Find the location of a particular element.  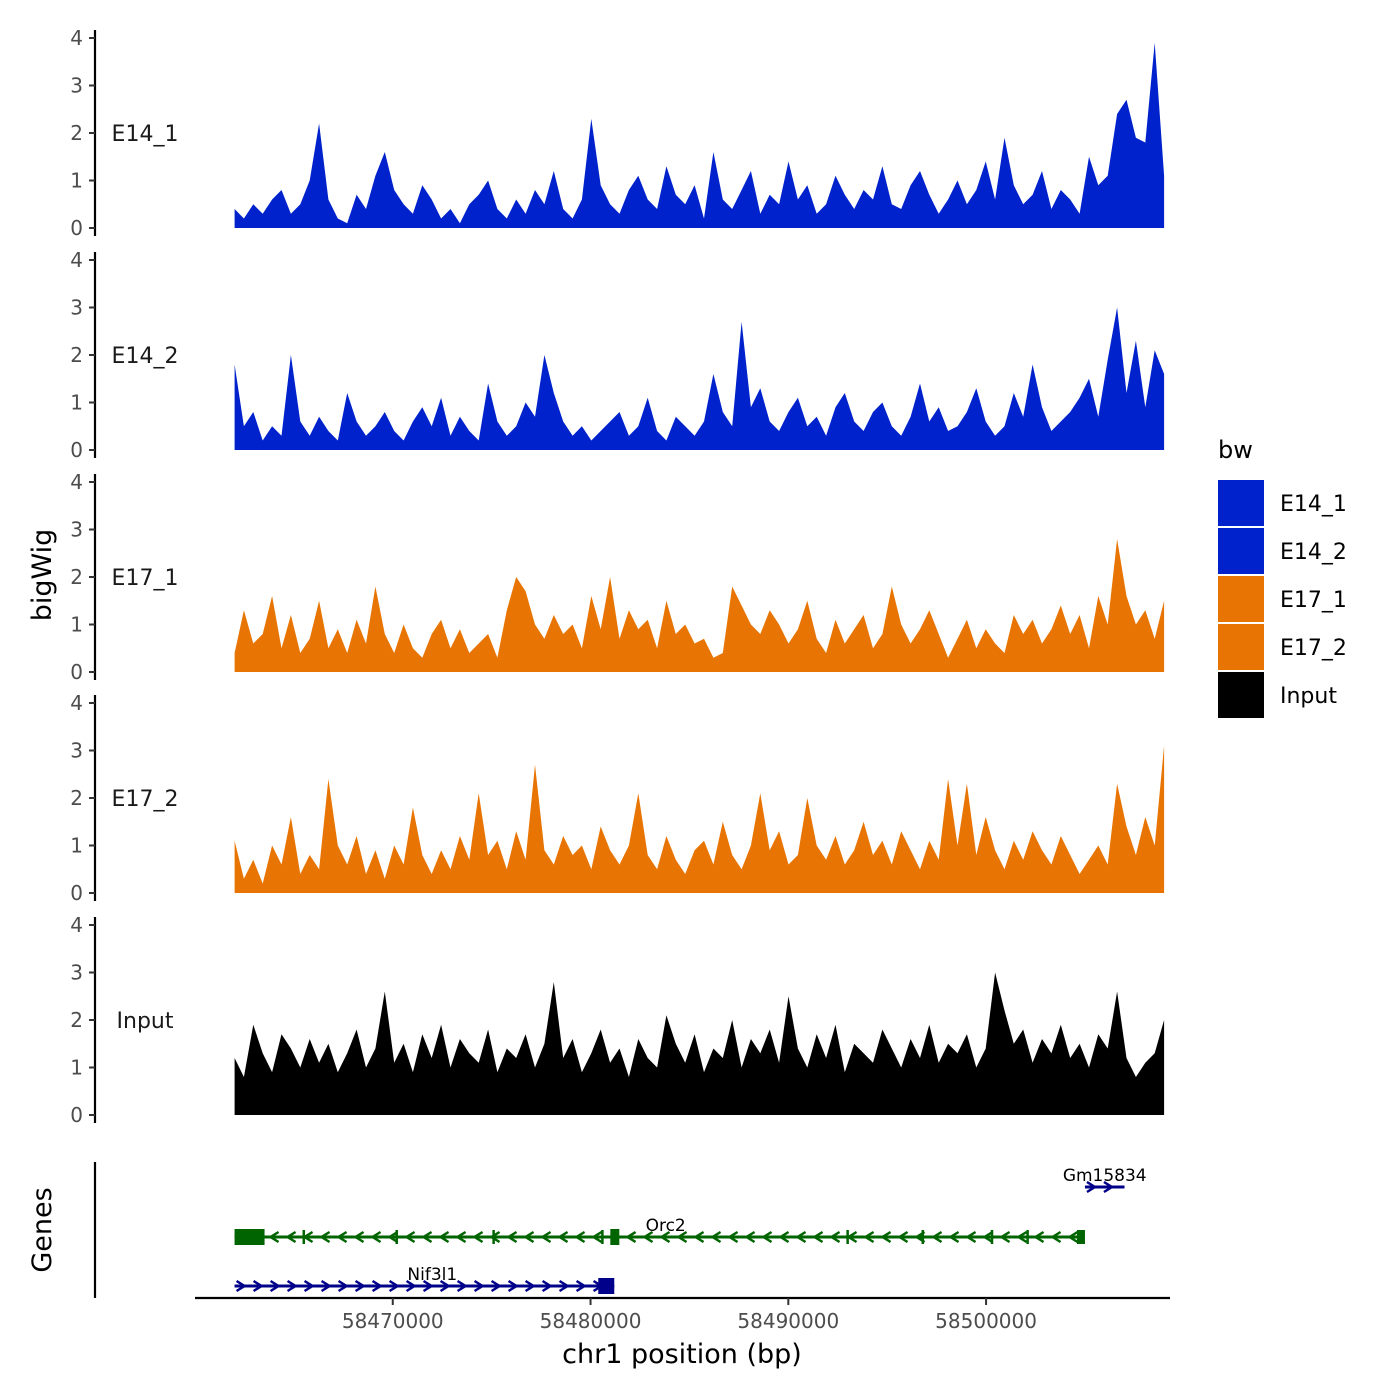

track-E17_1: 0 1 2 3 4 E17_1 is located at coordinates (617, 577).